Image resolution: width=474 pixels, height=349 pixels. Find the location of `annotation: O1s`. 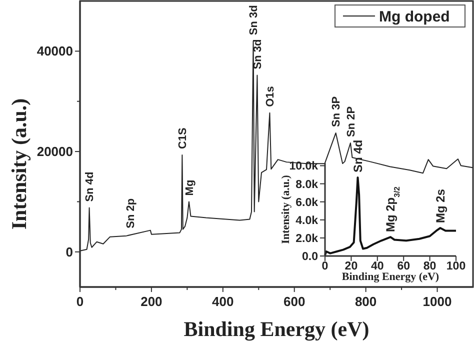

annotation: O1s is located at coordinates (270, 96).